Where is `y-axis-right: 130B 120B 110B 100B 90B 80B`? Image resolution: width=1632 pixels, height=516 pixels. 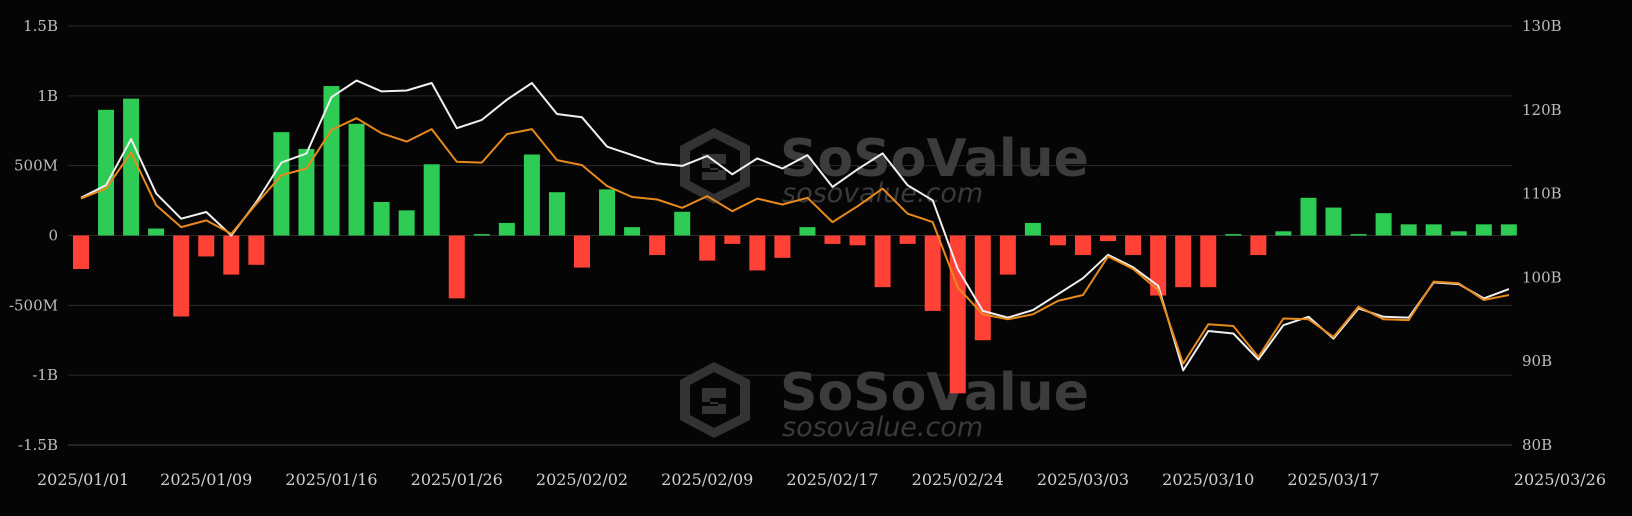
y-axis-right: 130B 120B 110B 100B 90B 80B is located at coordinates (1542, 235).